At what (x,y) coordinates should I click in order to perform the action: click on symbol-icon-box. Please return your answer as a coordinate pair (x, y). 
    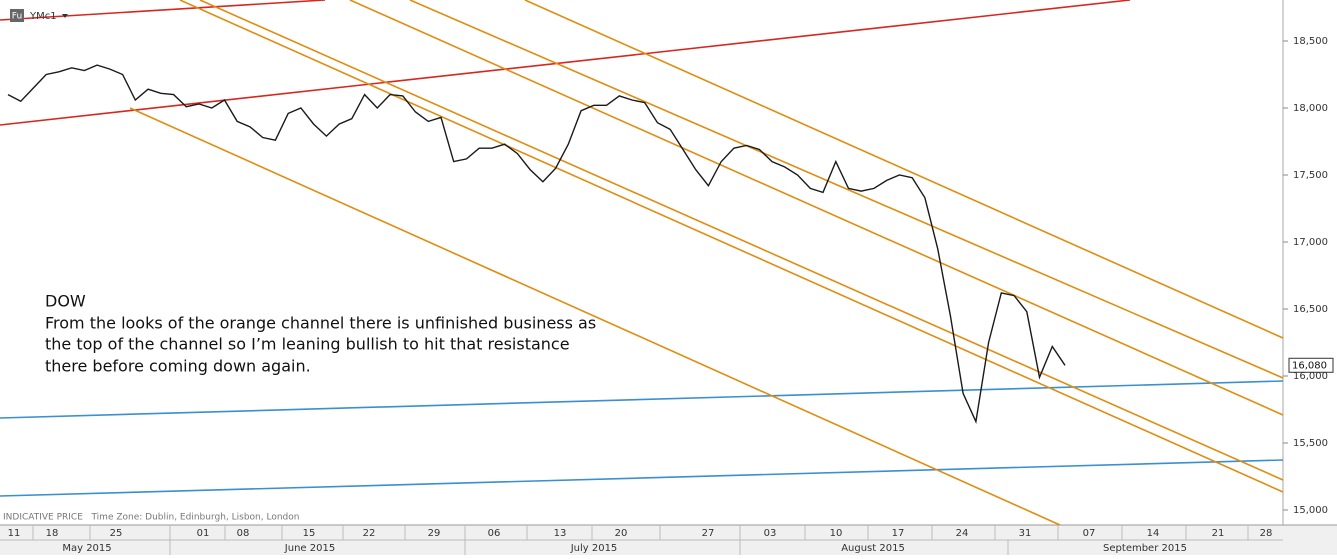
    Looking at the image, I should click on (17, 15).